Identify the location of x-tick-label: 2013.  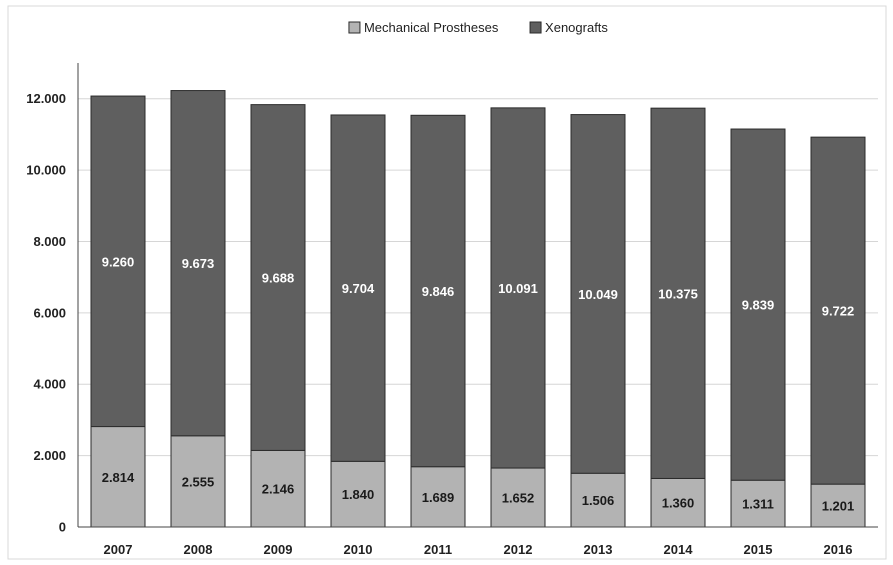
(598, 549).